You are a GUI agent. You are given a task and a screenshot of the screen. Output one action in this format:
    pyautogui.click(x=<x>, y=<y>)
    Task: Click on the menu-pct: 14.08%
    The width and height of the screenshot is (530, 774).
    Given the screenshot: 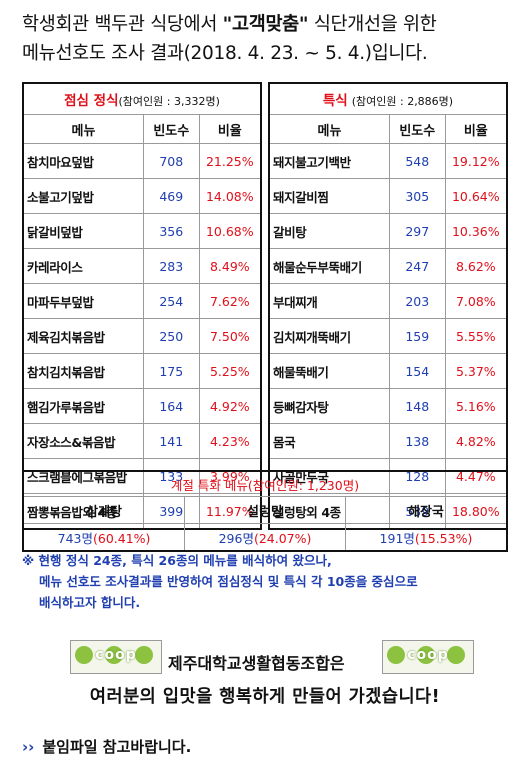 What is the action you would take?
    pyautogui.click(x=230, y=196)
    